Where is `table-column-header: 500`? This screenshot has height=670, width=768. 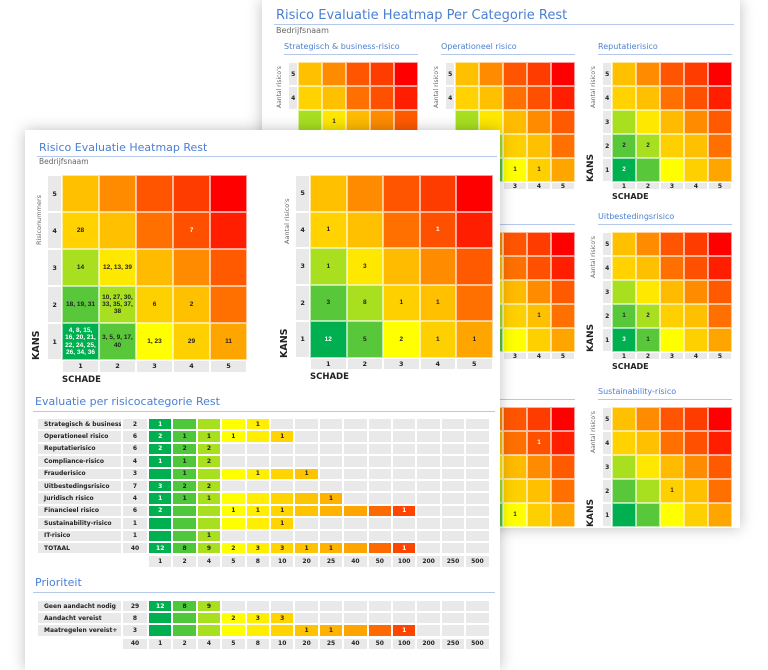 table-column-header: 500 is located at coordinates (477, 561).